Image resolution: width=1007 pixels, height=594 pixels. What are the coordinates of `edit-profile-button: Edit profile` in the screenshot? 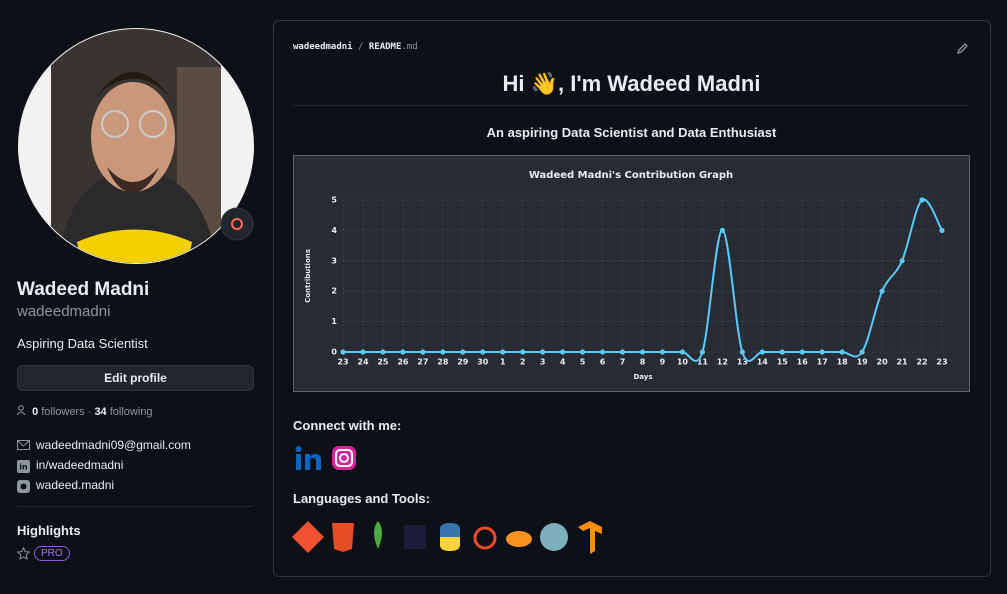 It's located at (135, 378).